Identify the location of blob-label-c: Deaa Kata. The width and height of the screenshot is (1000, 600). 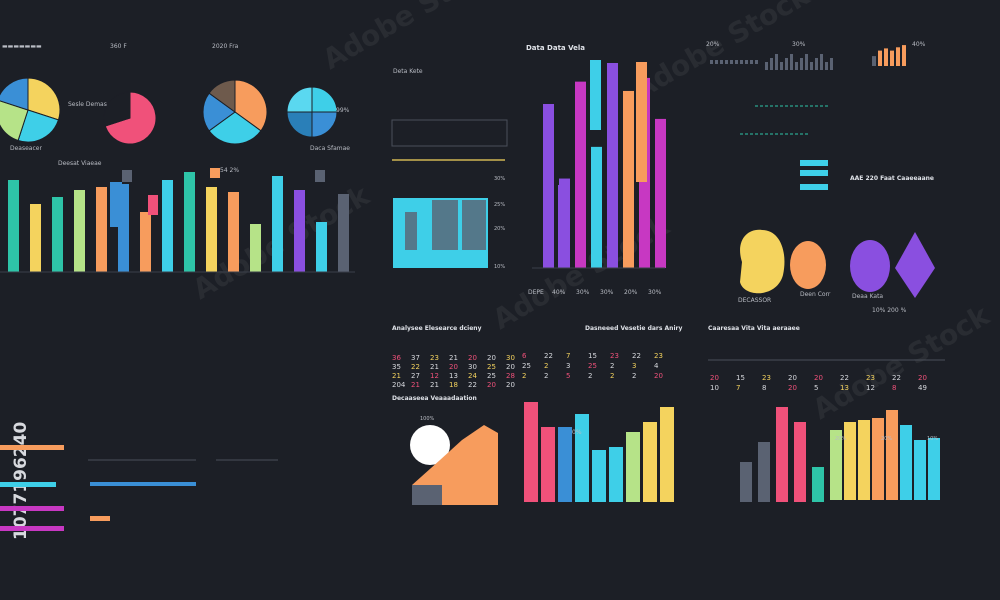
(867, 296).